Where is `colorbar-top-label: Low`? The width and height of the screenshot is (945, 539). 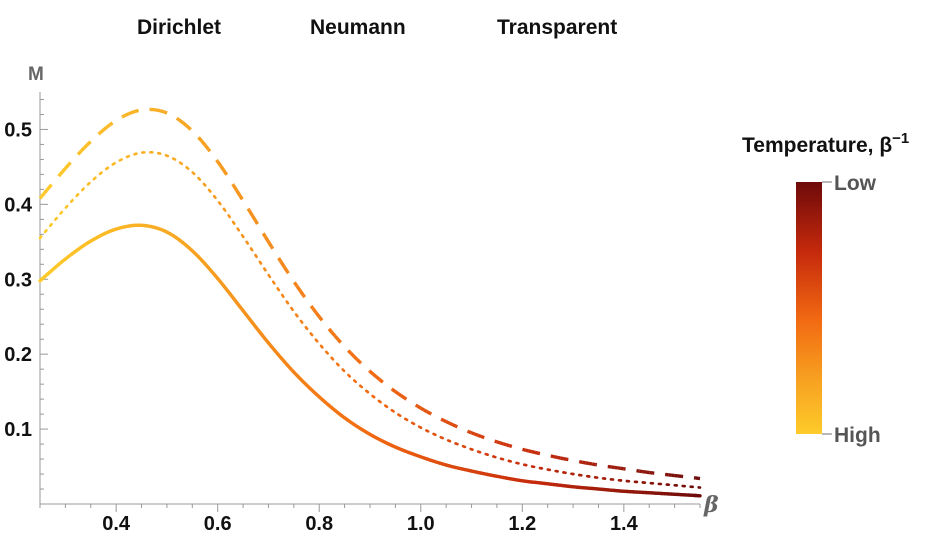 colorbar-top-label: Low is located at coordinates (855, 183).